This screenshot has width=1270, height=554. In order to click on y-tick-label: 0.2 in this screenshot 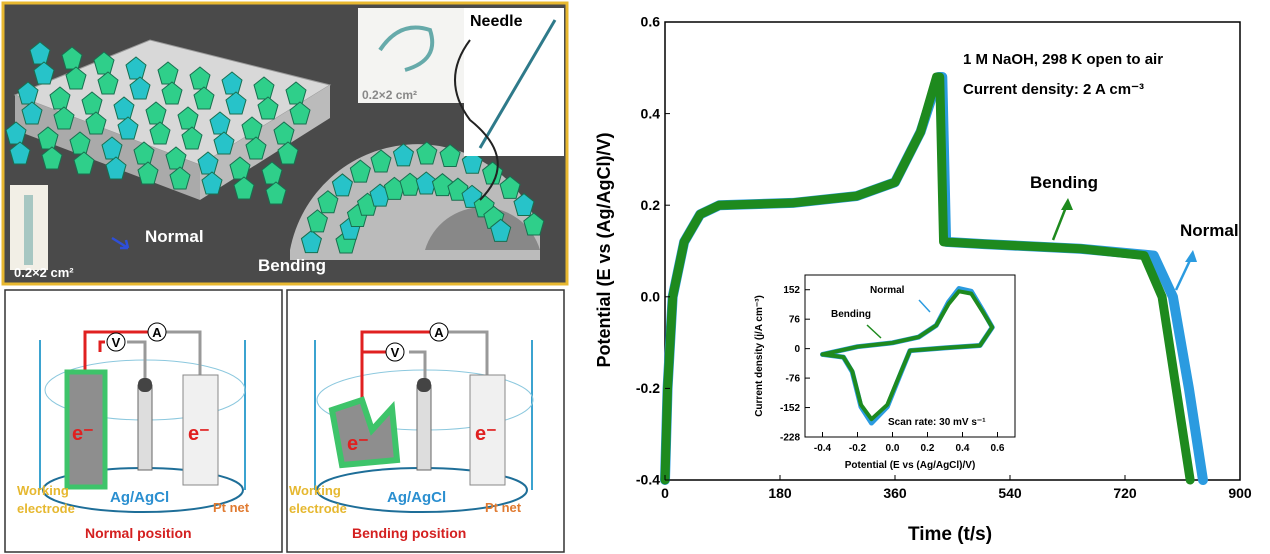, I will do `click(651, 205)`.